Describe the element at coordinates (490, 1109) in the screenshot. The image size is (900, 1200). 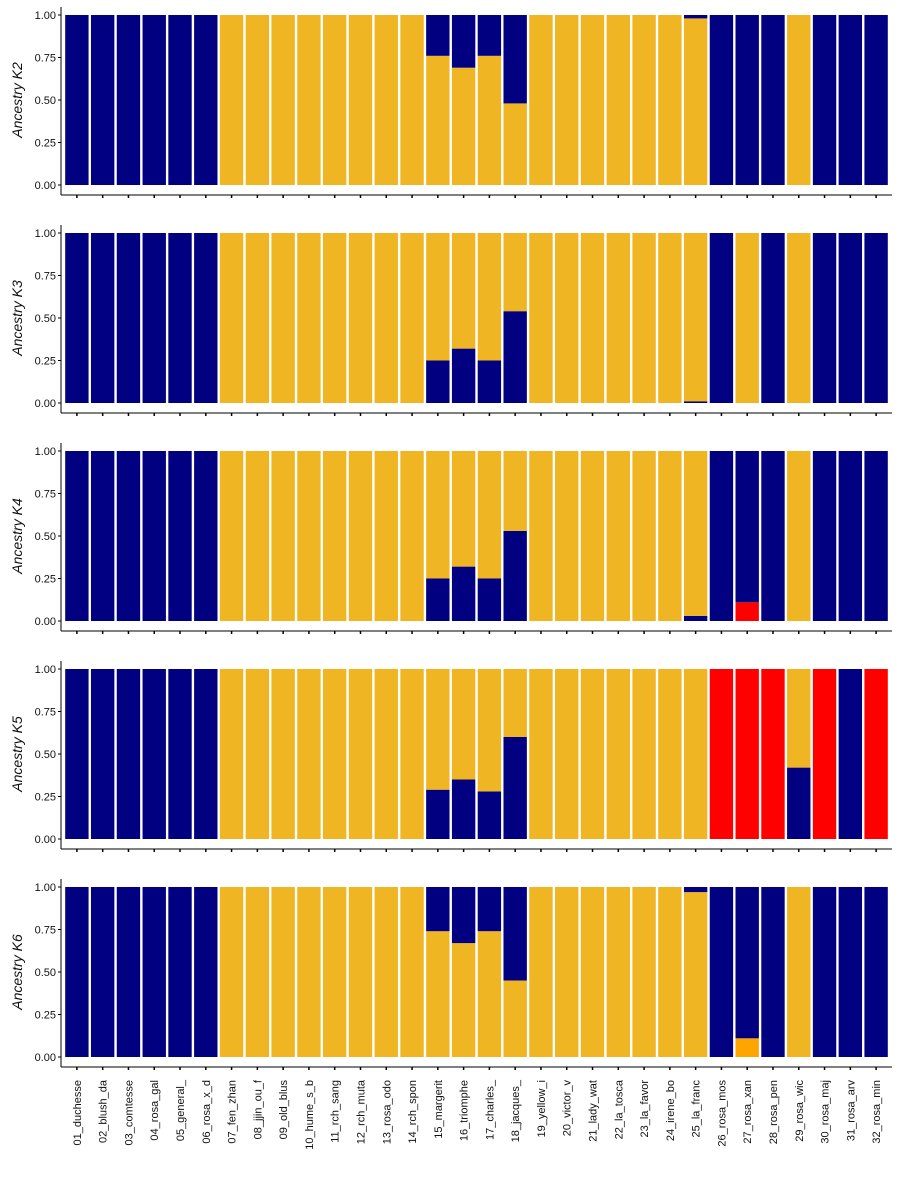
I see `x-tick-label: 17_charles_` at that location.